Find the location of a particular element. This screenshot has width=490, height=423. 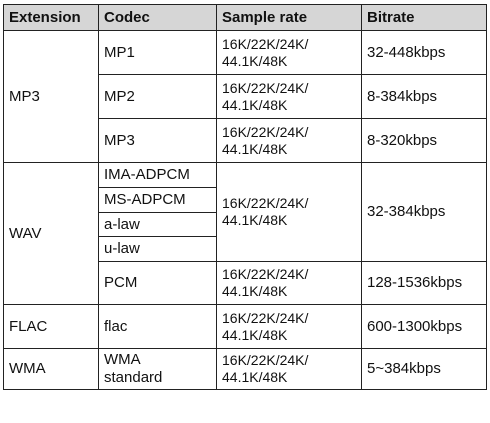

header-row: Extension Codec Sample rate Bitrate is located at coordinates (245, 17).